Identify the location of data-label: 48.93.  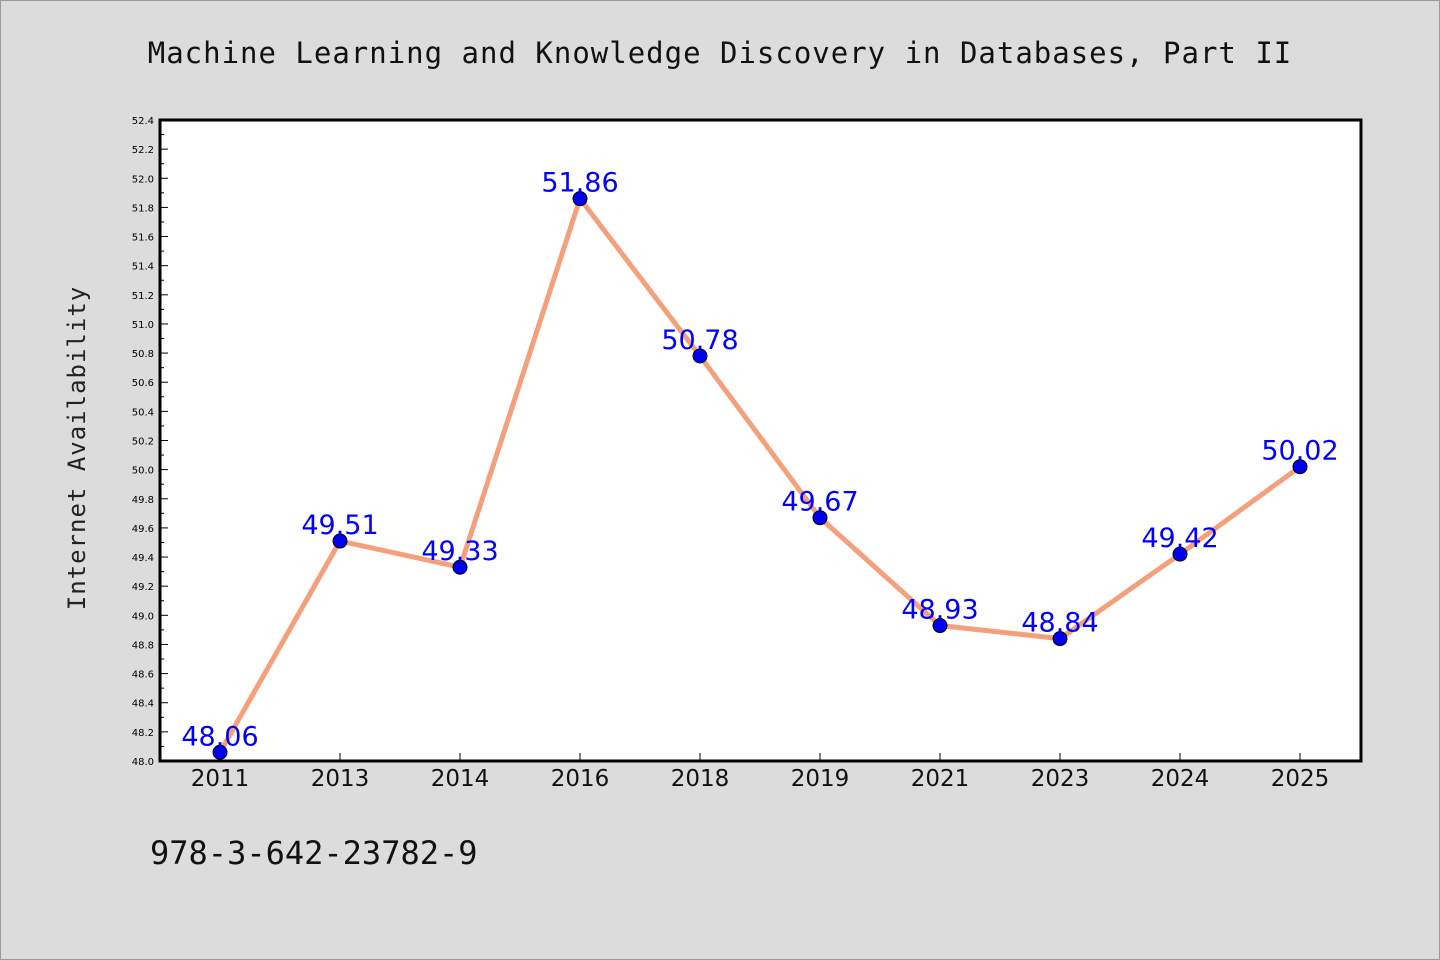
(939, 610).